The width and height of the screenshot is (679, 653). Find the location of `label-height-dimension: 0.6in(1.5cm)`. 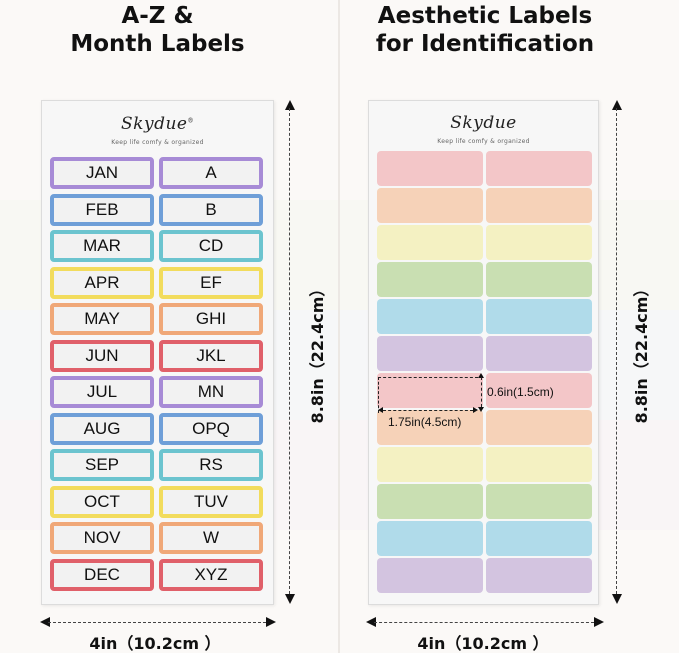

label-height-dimension: 0.6in(1.5cm) is located at coordinates (520, 392).